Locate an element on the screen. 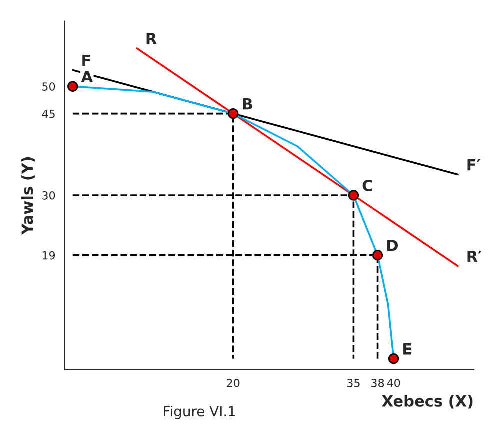 The width and height of the screenshot is (499, 425). annotation: C is located at coordinates (367, 186).